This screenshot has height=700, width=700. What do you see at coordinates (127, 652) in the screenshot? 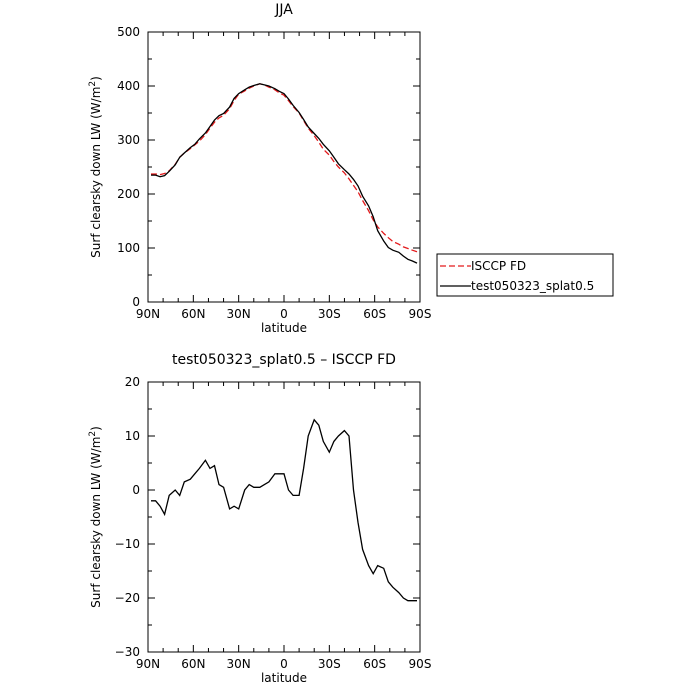
I see `y-tick-label: −30` at bounding box center [127, 652].